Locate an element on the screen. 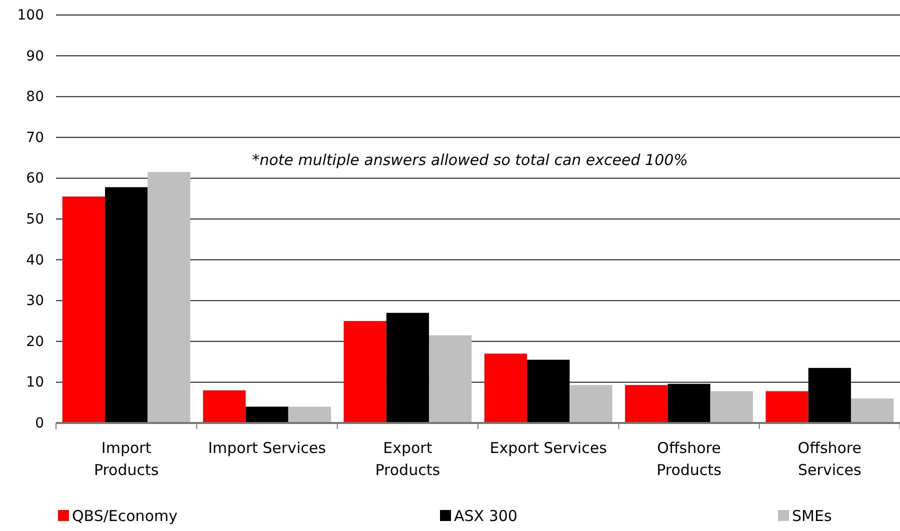 The width and height of the screenshot is (900, 531). y-tick-label: 50 is located at coordinates (35, 219).